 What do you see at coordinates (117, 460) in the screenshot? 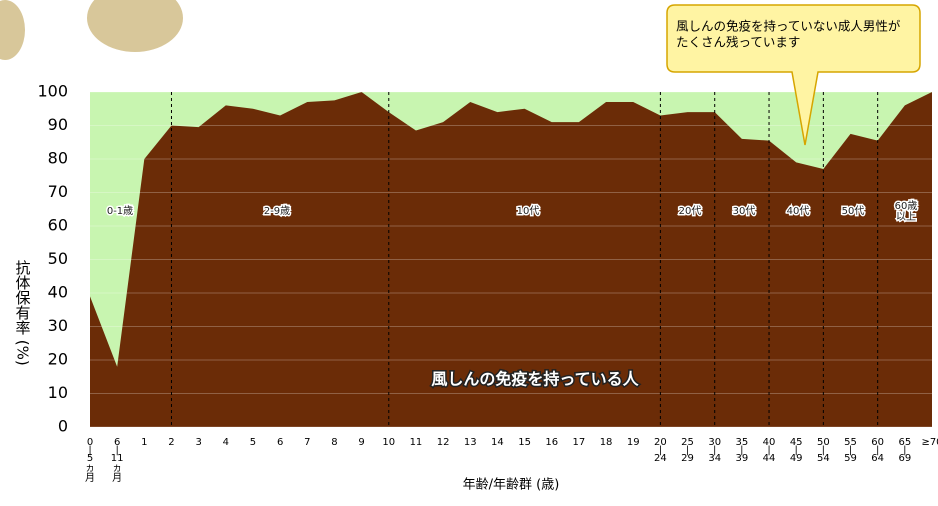
I see `x-tick-label: 6 | 11 ヵ月` at bounding box center [117, 460].